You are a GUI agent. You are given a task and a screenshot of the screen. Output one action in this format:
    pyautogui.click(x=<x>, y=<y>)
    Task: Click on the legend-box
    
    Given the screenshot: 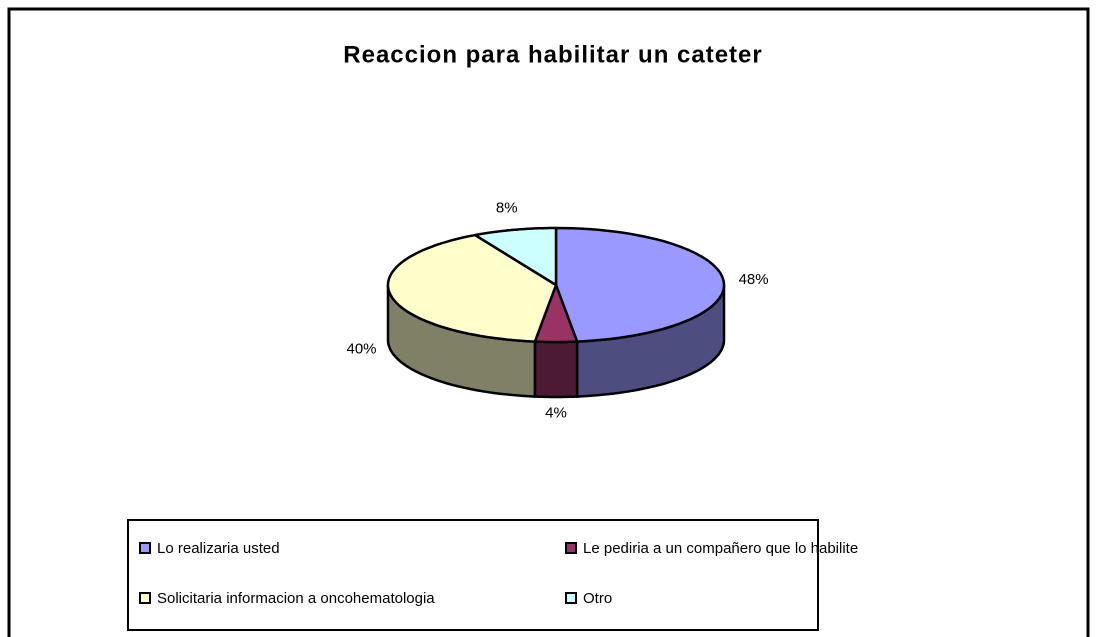 What is the action you would take?
    pyautogui.click(x=473, y=575)
    